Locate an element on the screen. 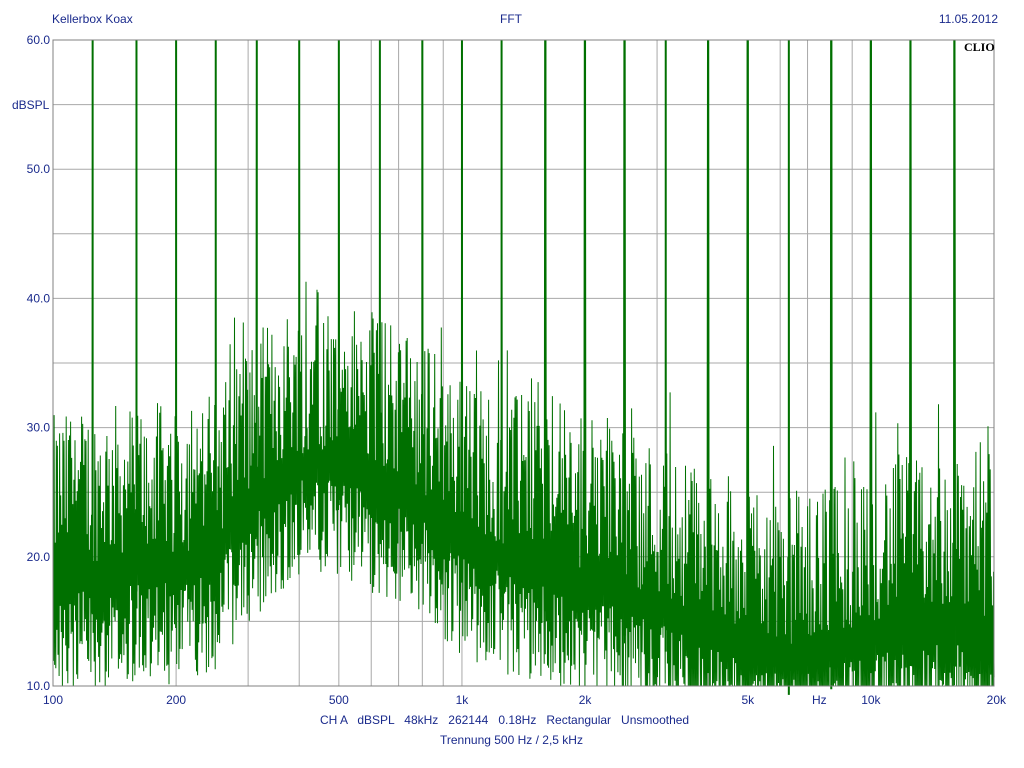 This screenshot has height=768, width=1024. y-tick-labels: 60.0 50.0 40.0 30.0 20.0 10.0 is located at coordinates (39, 363).